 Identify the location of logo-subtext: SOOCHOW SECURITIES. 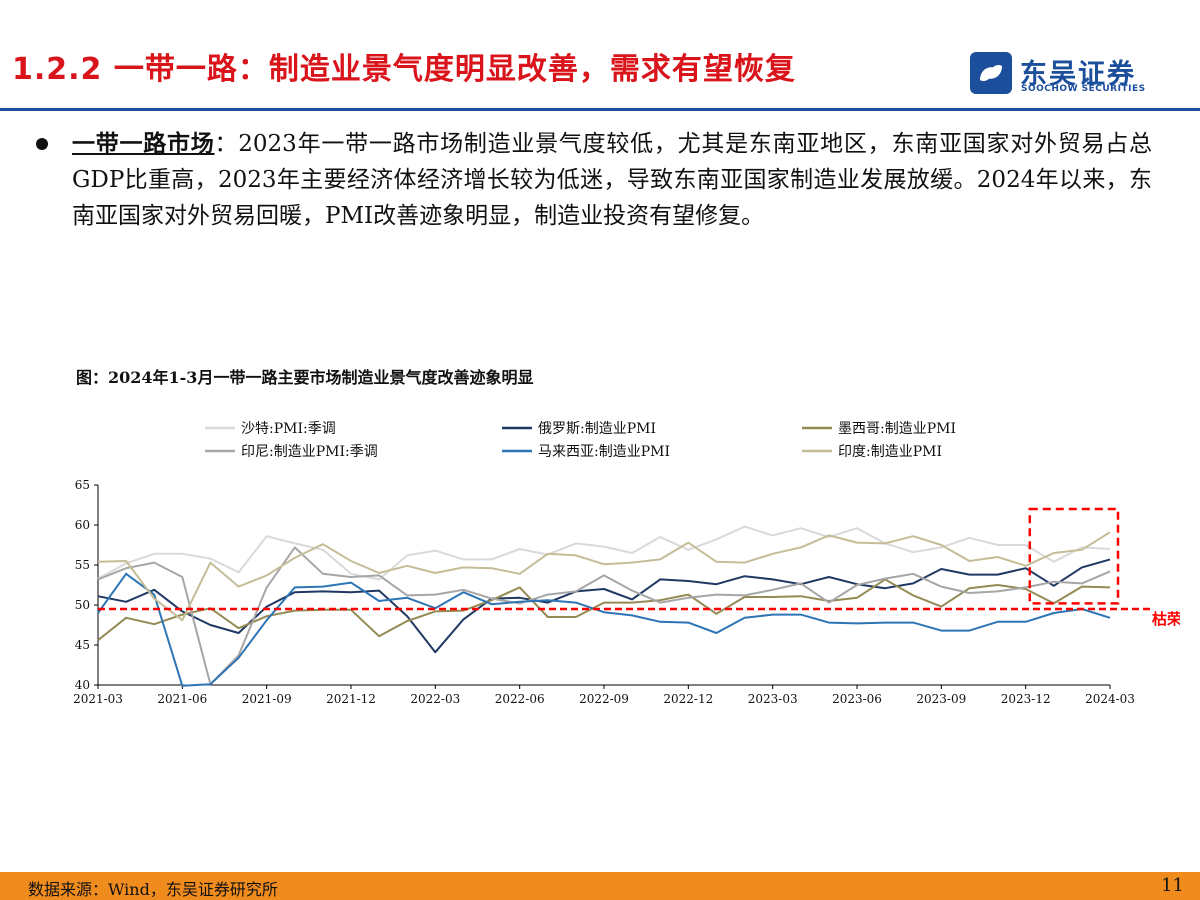
(1083, 89).